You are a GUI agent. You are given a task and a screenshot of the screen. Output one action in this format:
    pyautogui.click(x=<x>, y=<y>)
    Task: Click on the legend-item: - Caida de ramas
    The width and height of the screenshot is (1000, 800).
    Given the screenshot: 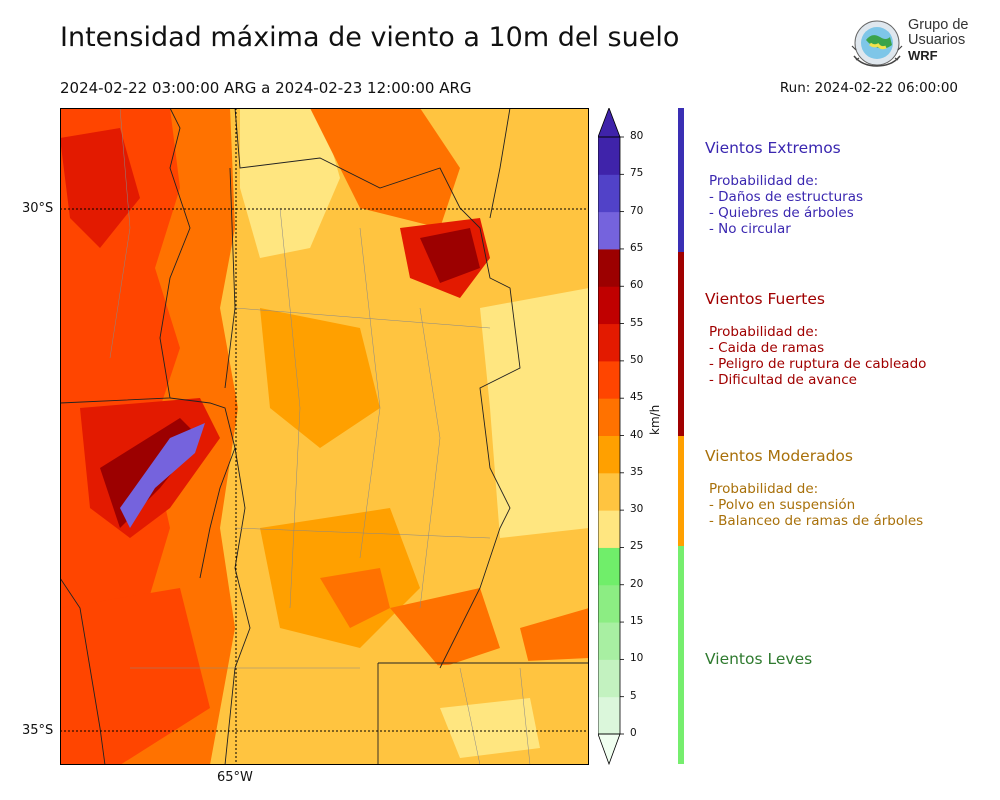 What is the action you would take?
    pyautogui.click(x=767, y=348)
    